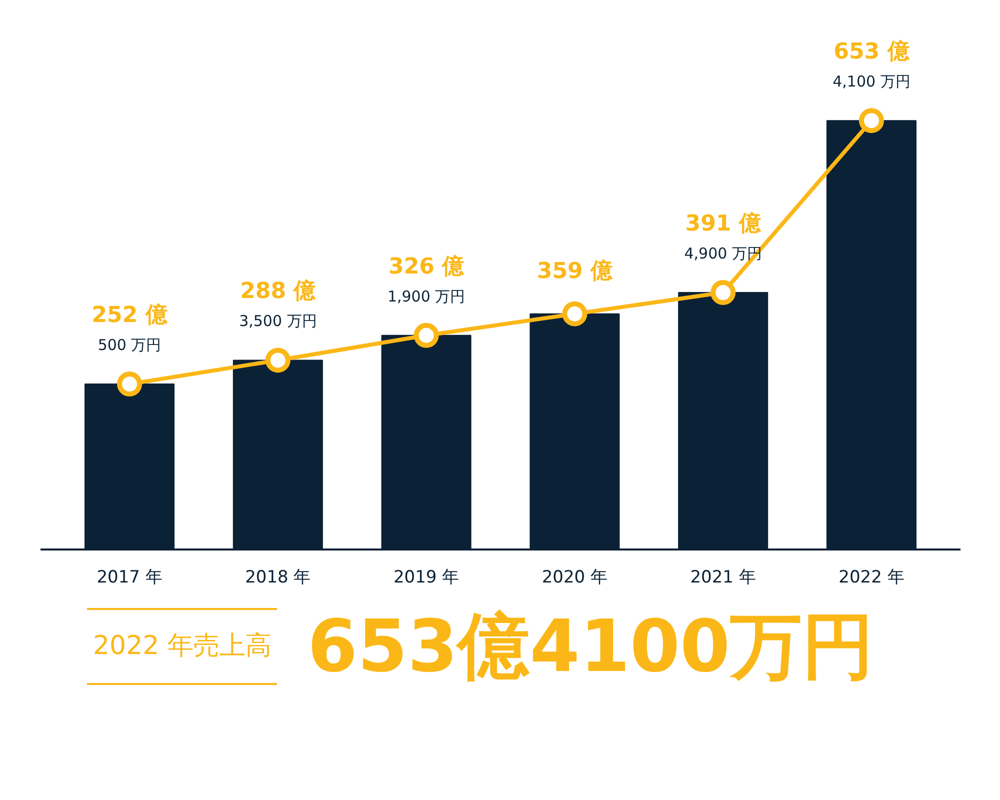  Describe the element at coordinates (130, 328) in the screenshot. I see `data-label: 252 億 500 万円` at that location.